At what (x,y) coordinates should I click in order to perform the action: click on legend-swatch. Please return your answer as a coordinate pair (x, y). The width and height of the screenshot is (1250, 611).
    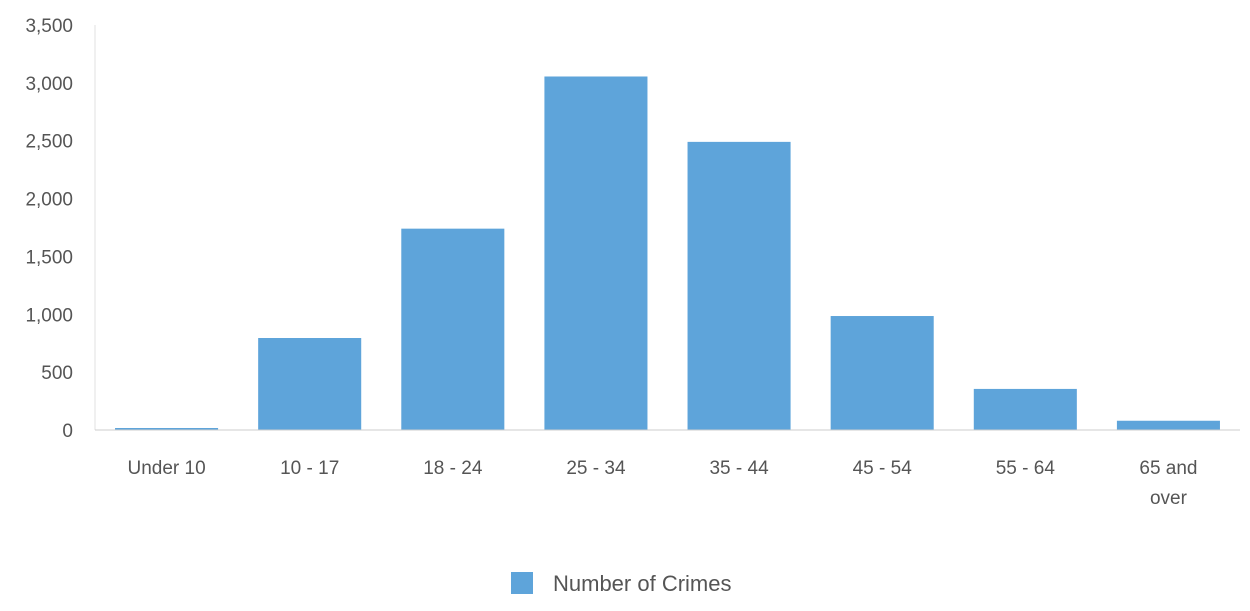
    Looking at the image, I should click on (522, 583).